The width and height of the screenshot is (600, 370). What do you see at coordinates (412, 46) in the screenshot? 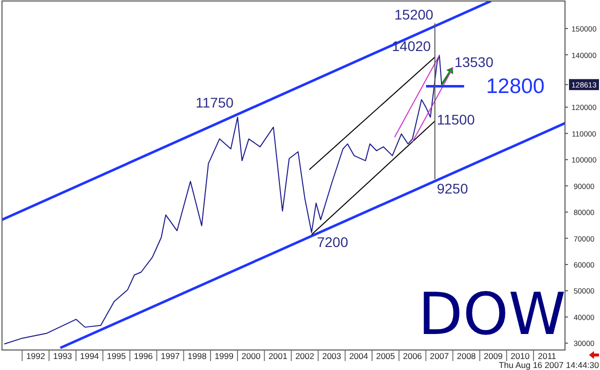
I see `annotation: 14020` at bounding box center [412, 46].